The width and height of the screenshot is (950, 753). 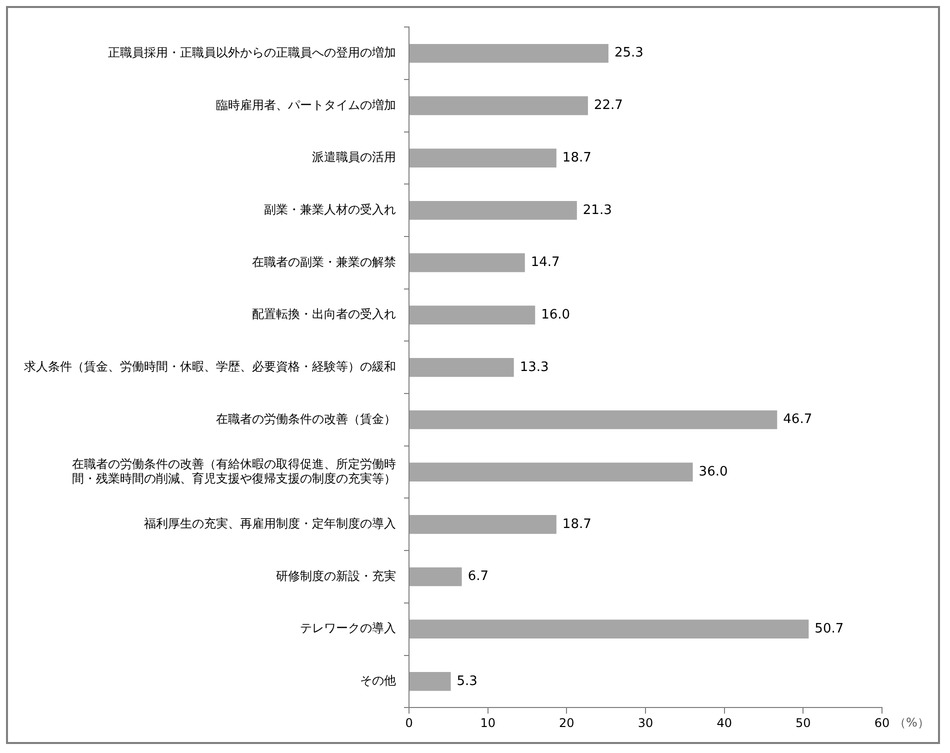 What do you see at coordinates (348, 628) in the screenshot?
I see `y-tick-label: テレワークの導入` at bounding box center [348, 628].